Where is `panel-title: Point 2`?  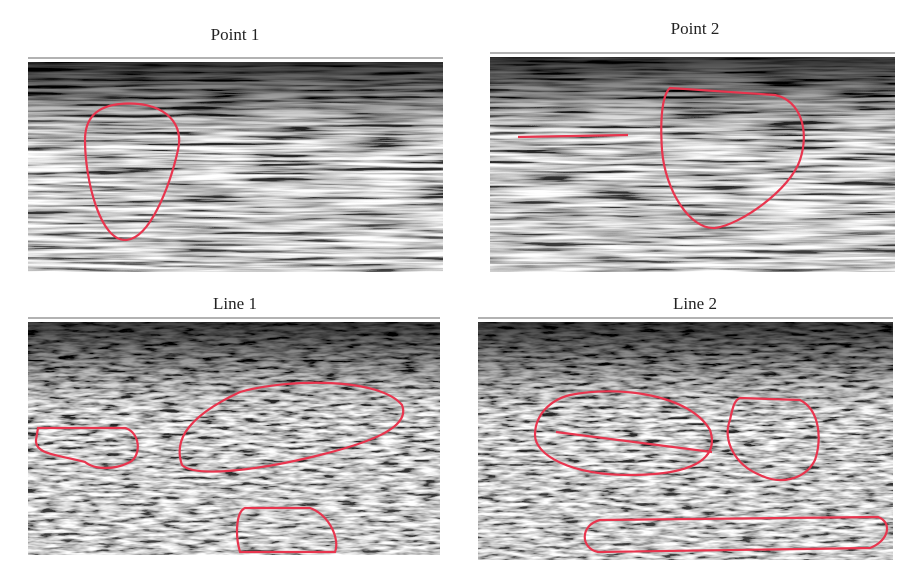 panel-title: Point 2 is located at coordinates (695, 28).